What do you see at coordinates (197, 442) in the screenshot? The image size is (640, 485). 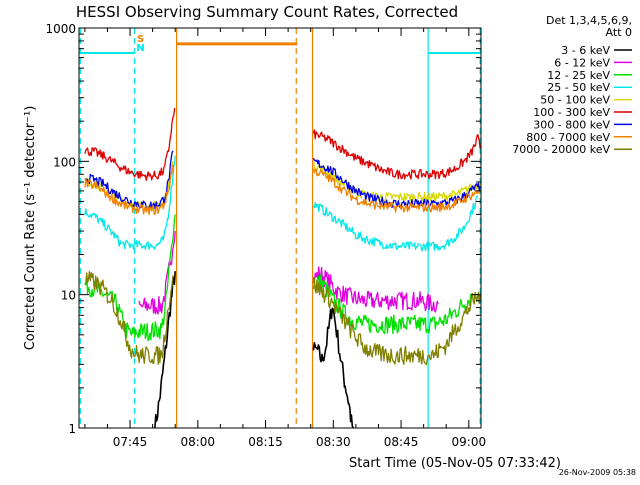 I see `x-tick-label-1: 08:00` at bounding box center [197, 442].